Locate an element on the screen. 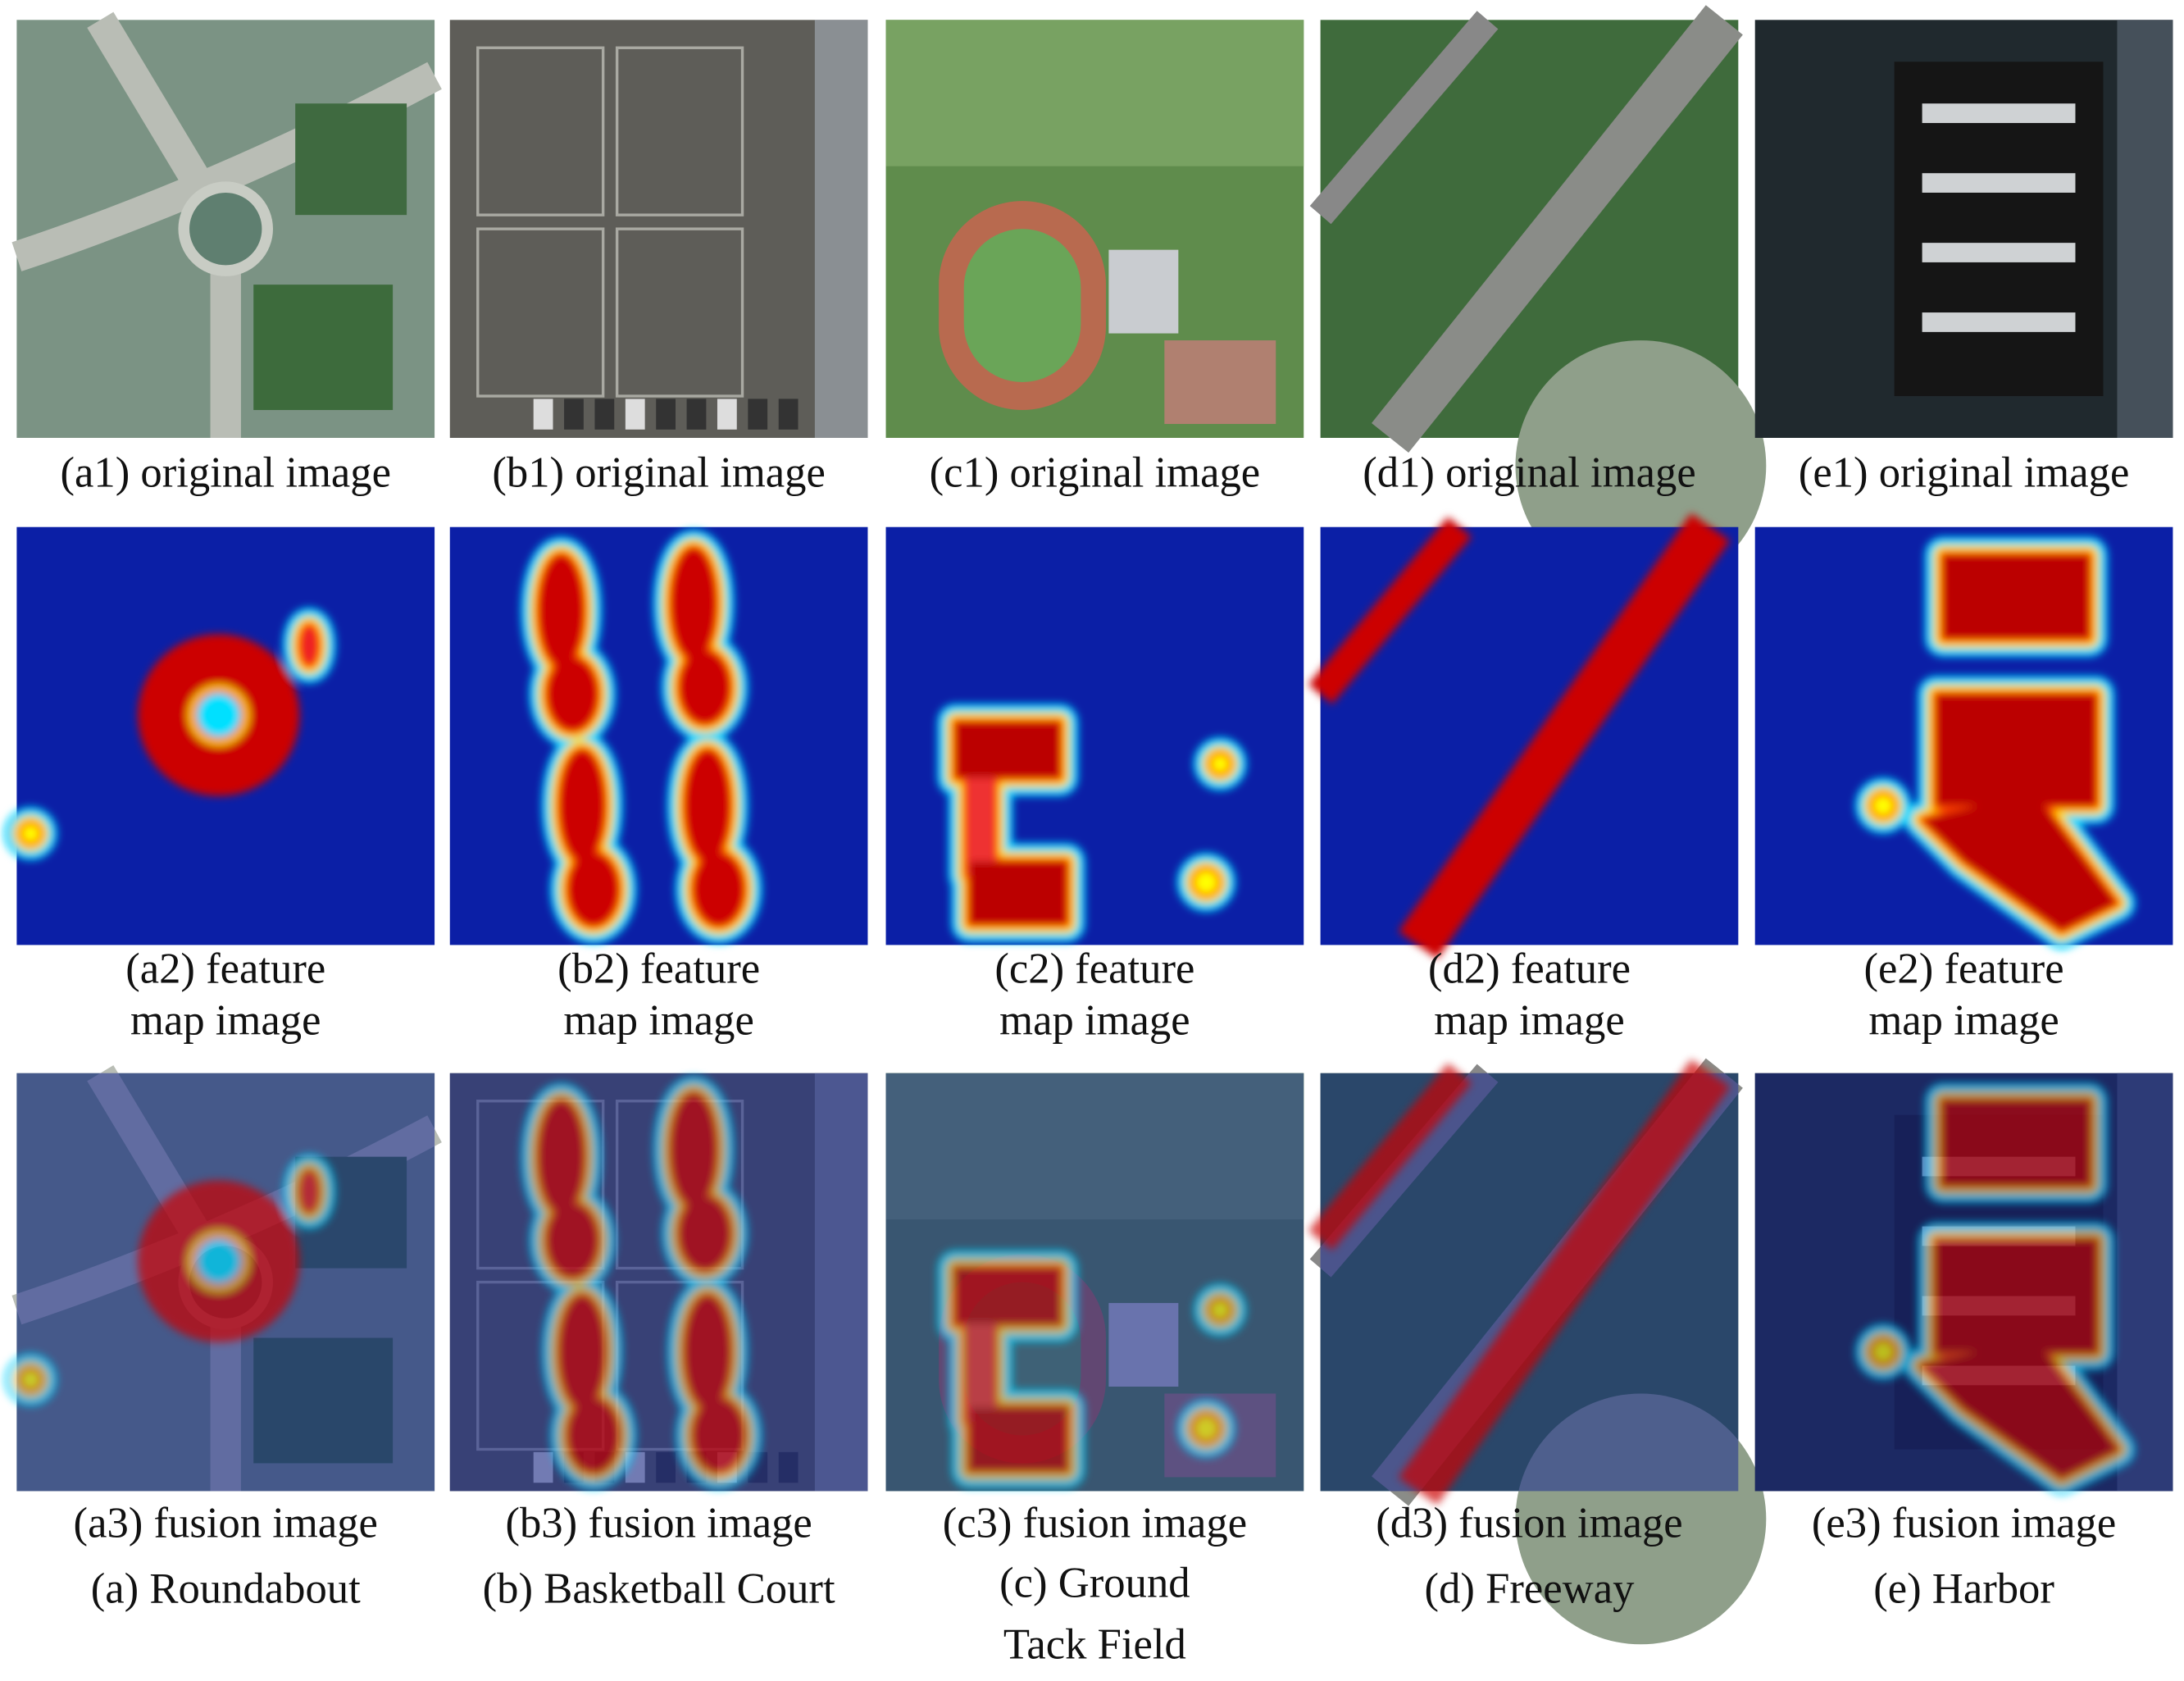  category-label: Tack Field is located at coordinates (1094, 1644).